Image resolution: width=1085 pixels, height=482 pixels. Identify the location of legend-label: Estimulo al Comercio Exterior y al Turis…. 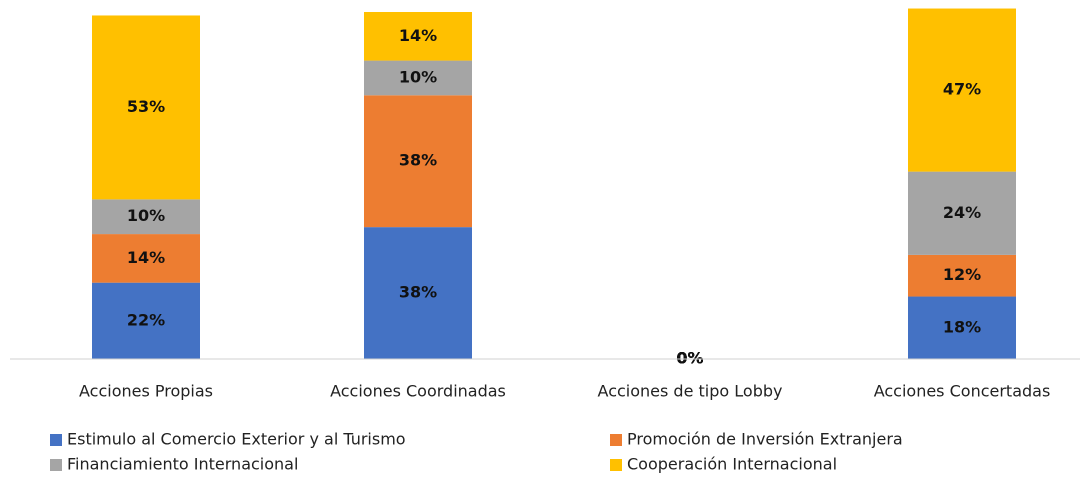
(236, 439).